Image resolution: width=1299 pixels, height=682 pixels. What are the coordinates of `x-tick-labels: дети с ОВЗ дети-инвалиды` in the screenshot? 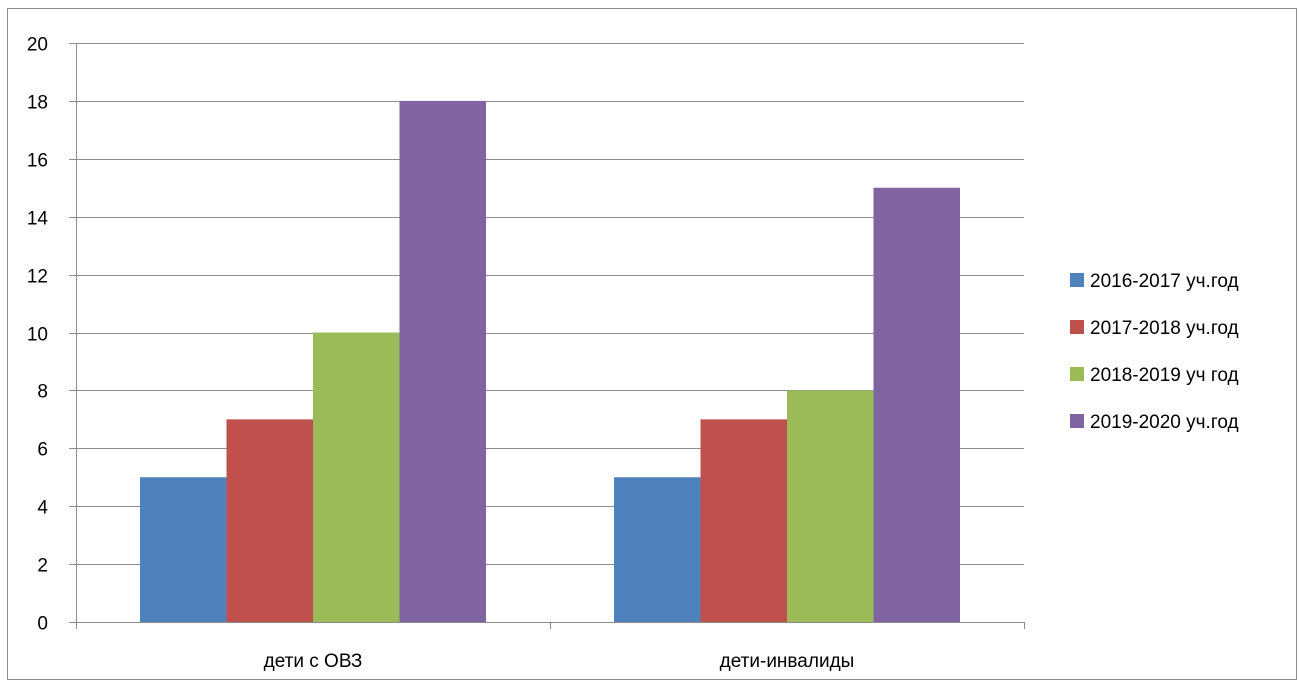 It's located at (559, 661).